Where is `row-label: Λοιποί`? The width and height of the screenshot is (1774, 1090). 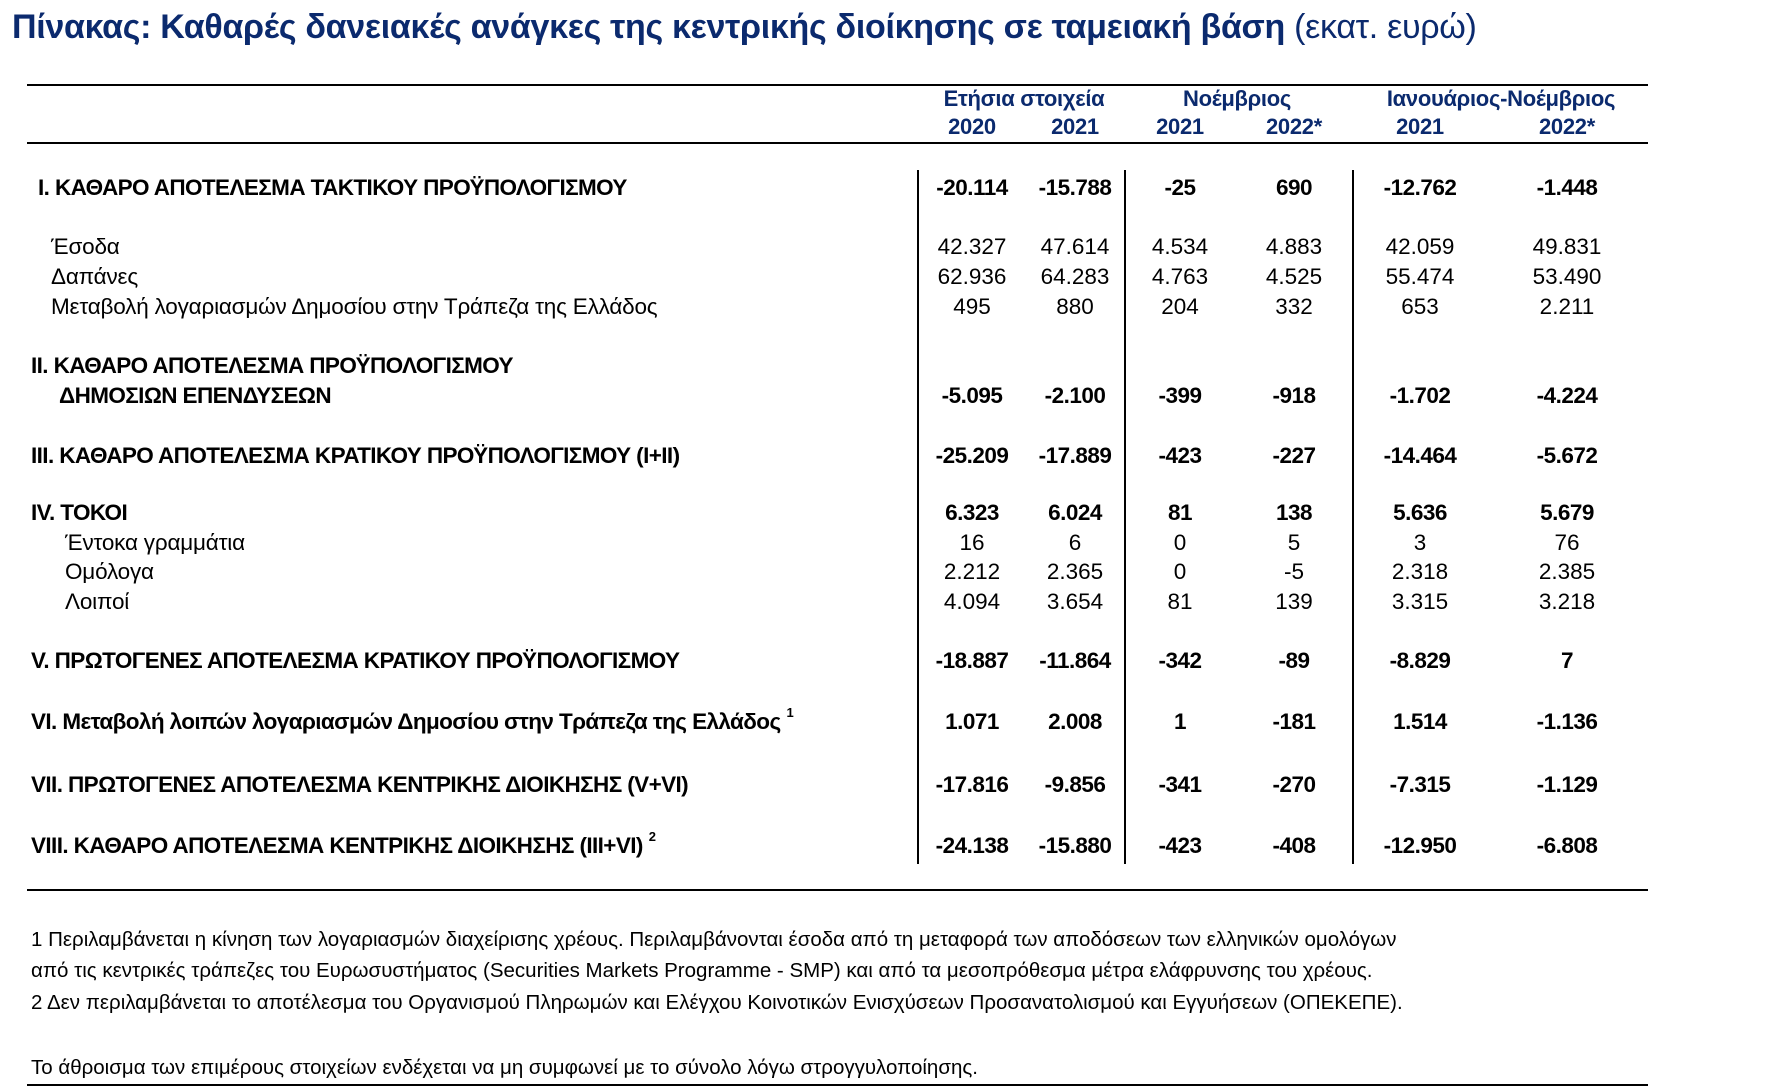
row-label: Λοιποί is located at coordinates (97, 602).